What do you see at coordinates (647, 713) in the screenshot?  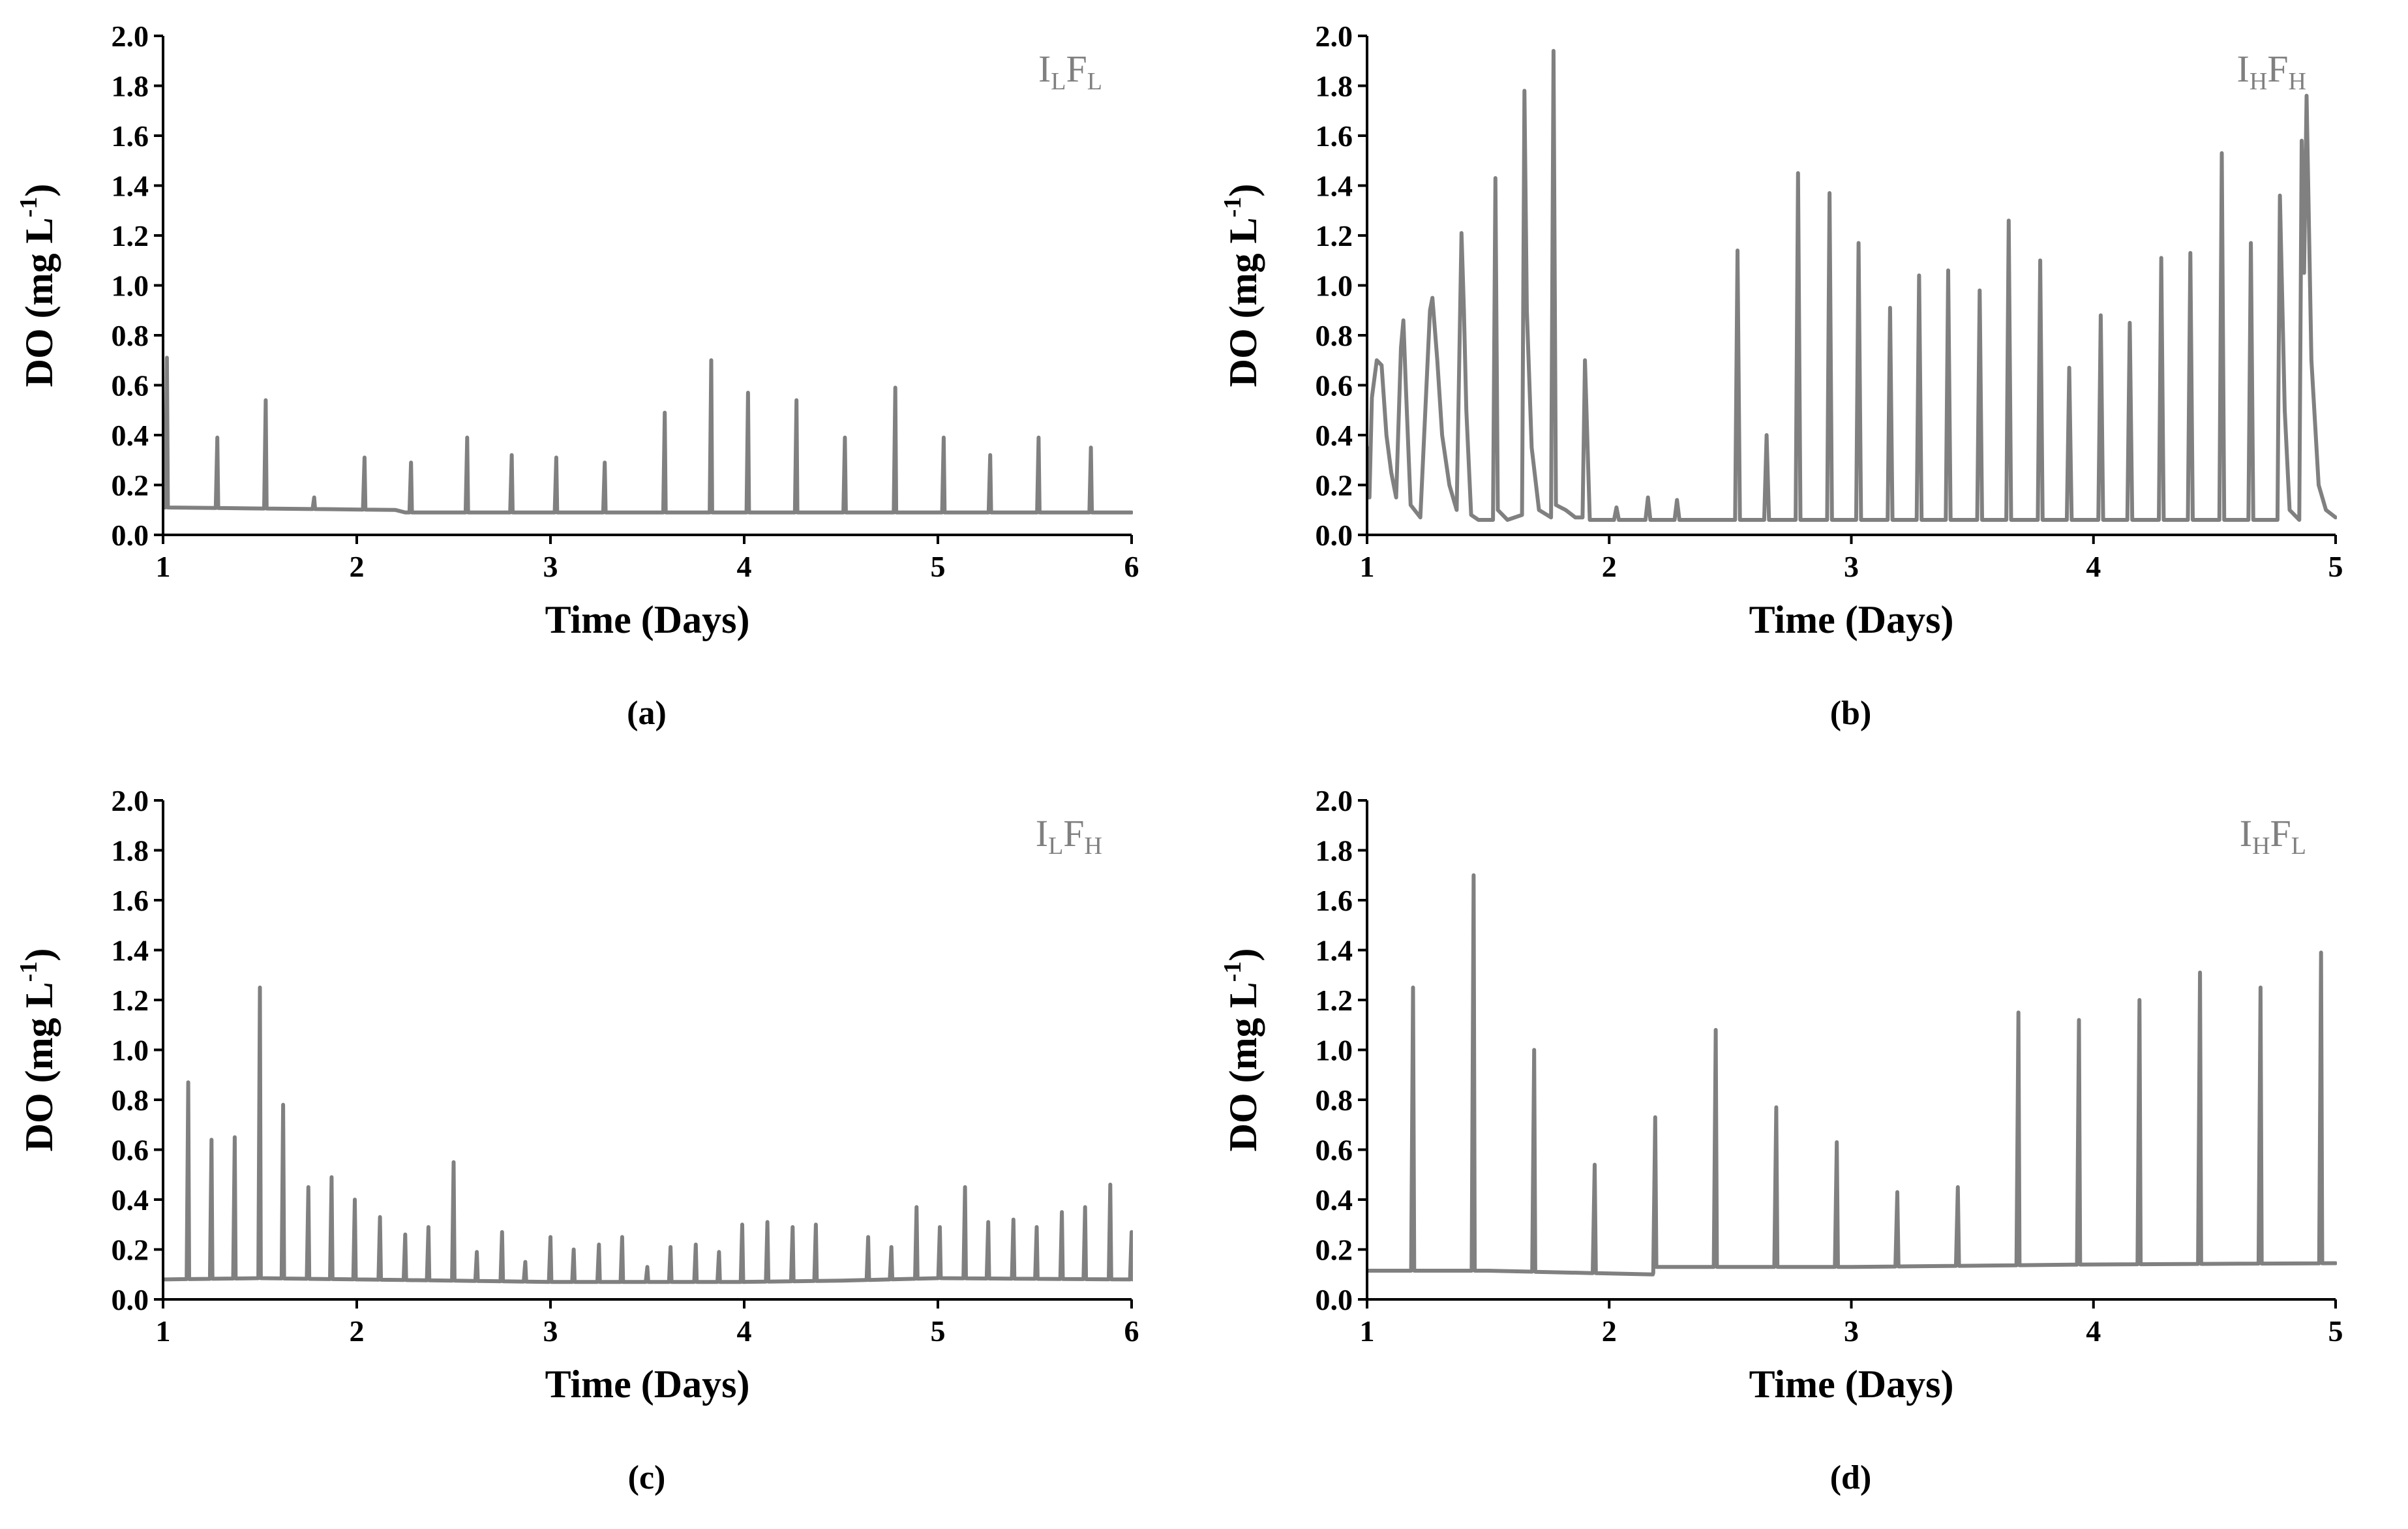 I see `panel-label: (a)` at bounding box center [647, 713].